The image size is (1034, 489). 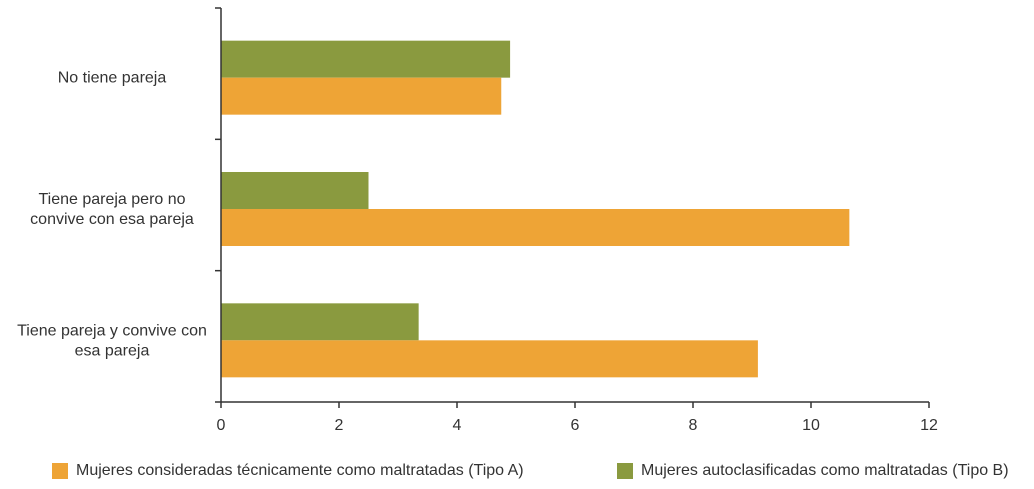 I want to click on x-tick-label-6: 12, so click(x=929, y=425).